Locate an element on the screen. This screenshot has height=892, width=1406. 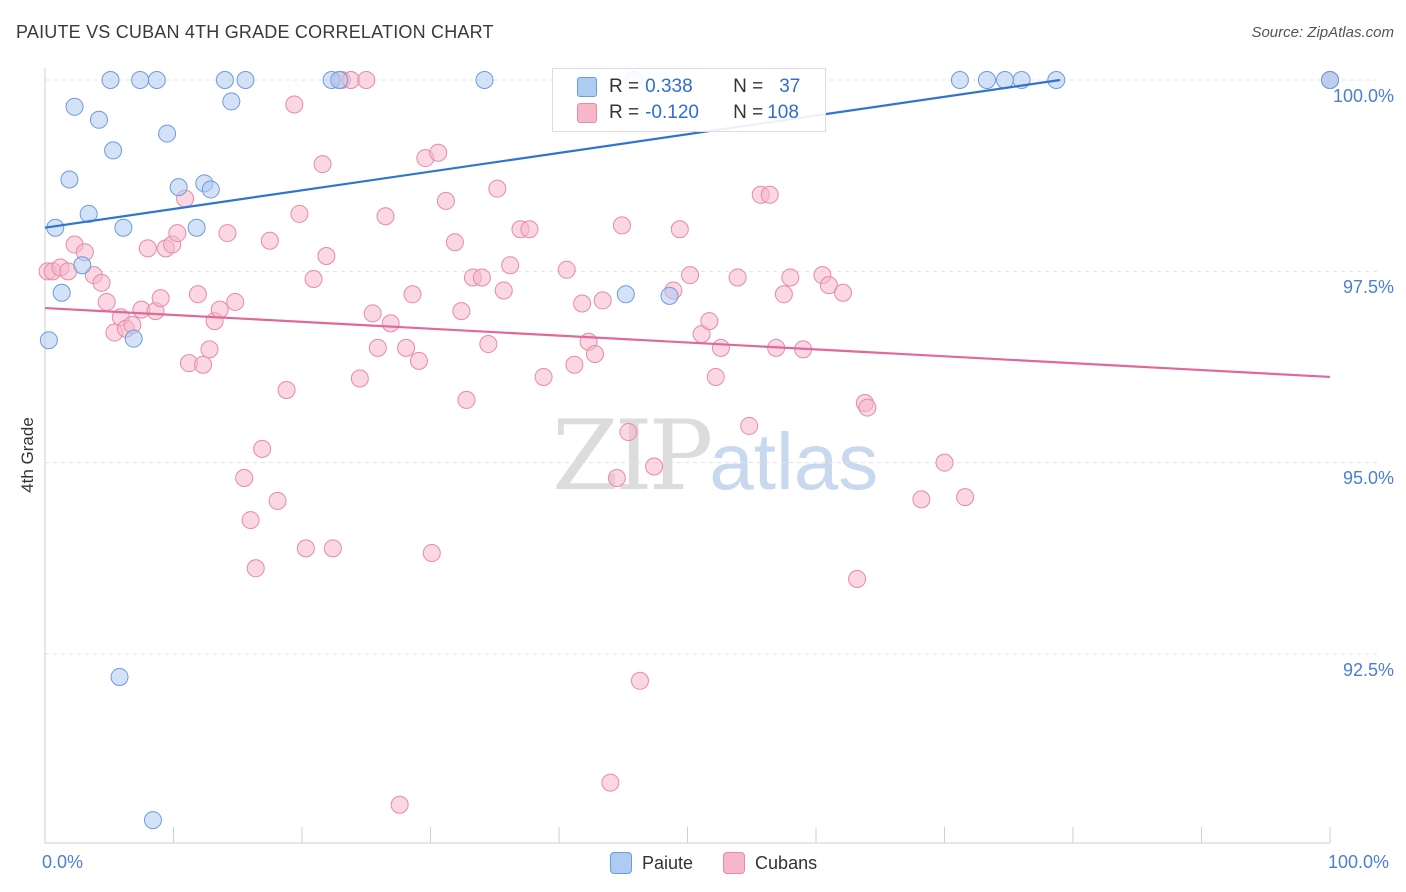
paiute-swatch is located at coordinates (587, 87).